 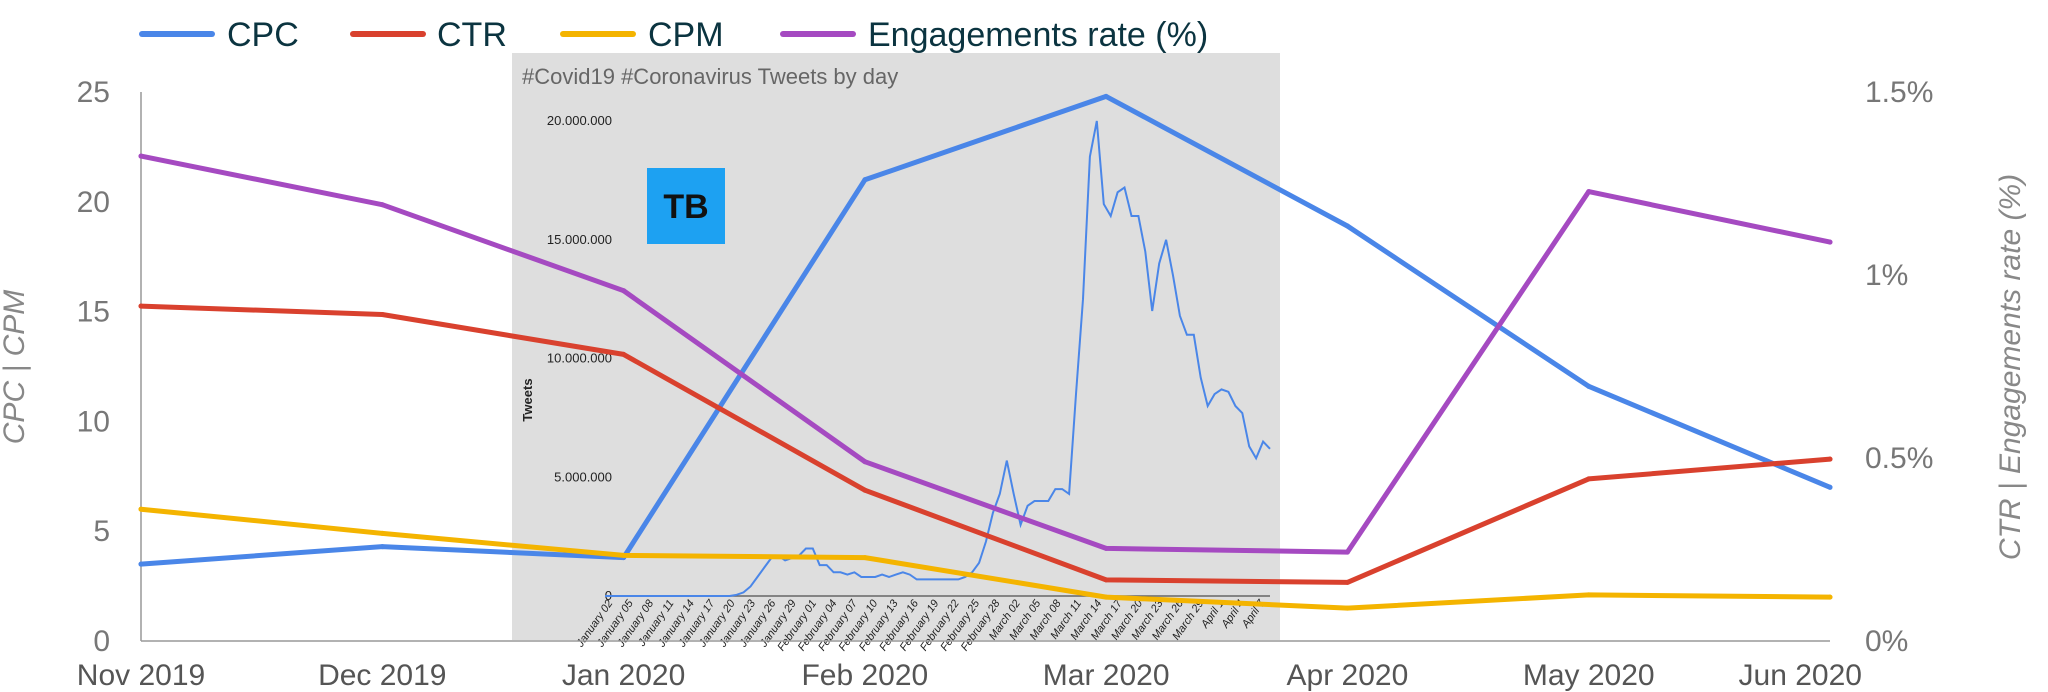 I want to click on point-ctr-apr-2020, so click(x=1347, y=582).